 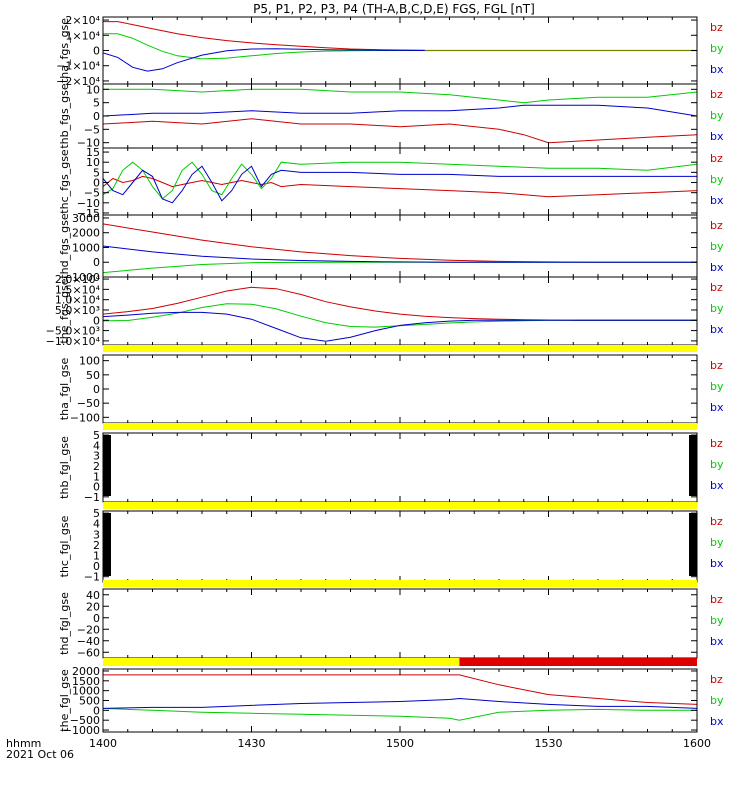 What do you see at coordinates (73, 341) in the screenshot?
I see `y-tick-label: −1.0×10⁴` at bounding box center [73, 341].